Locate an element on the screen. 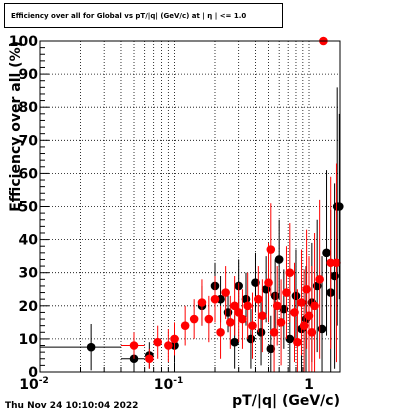  y-tick-label: 30 is located at coordinates (29, 274).